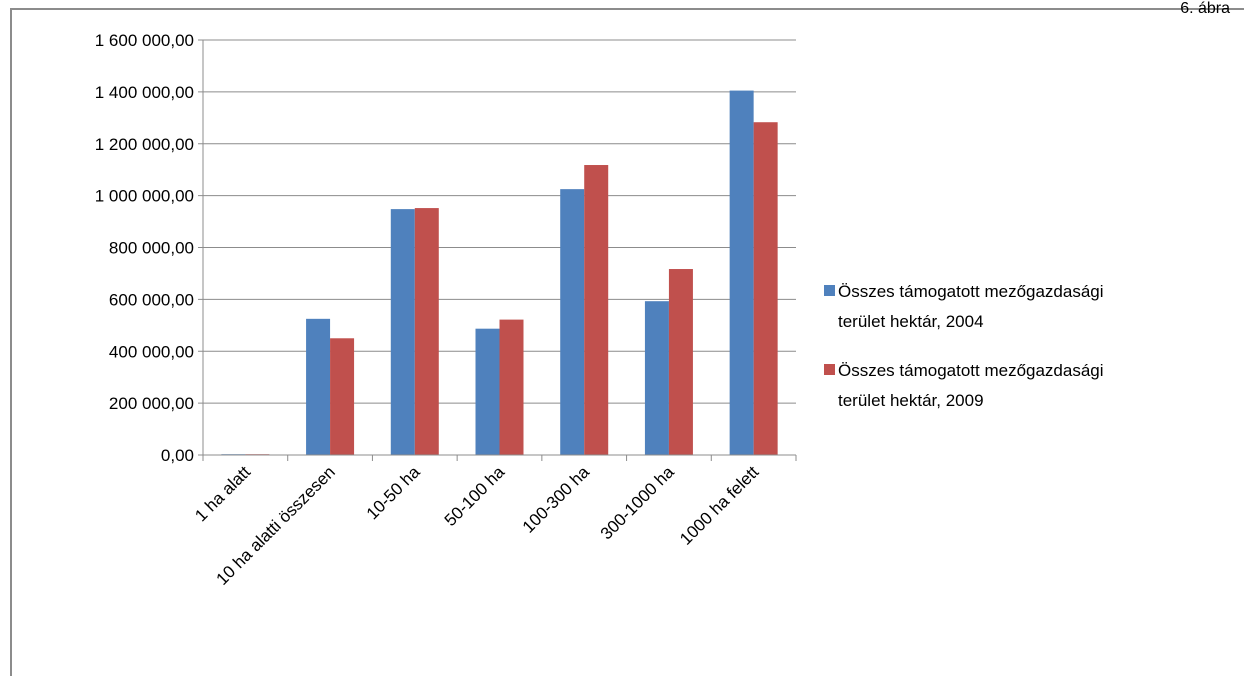 The height and width of the screenshot is (679, 1247). Describe the element at coordinates (556, 499) in the screenshot. I see `x-tick-label: 100-300 ha` at that location.